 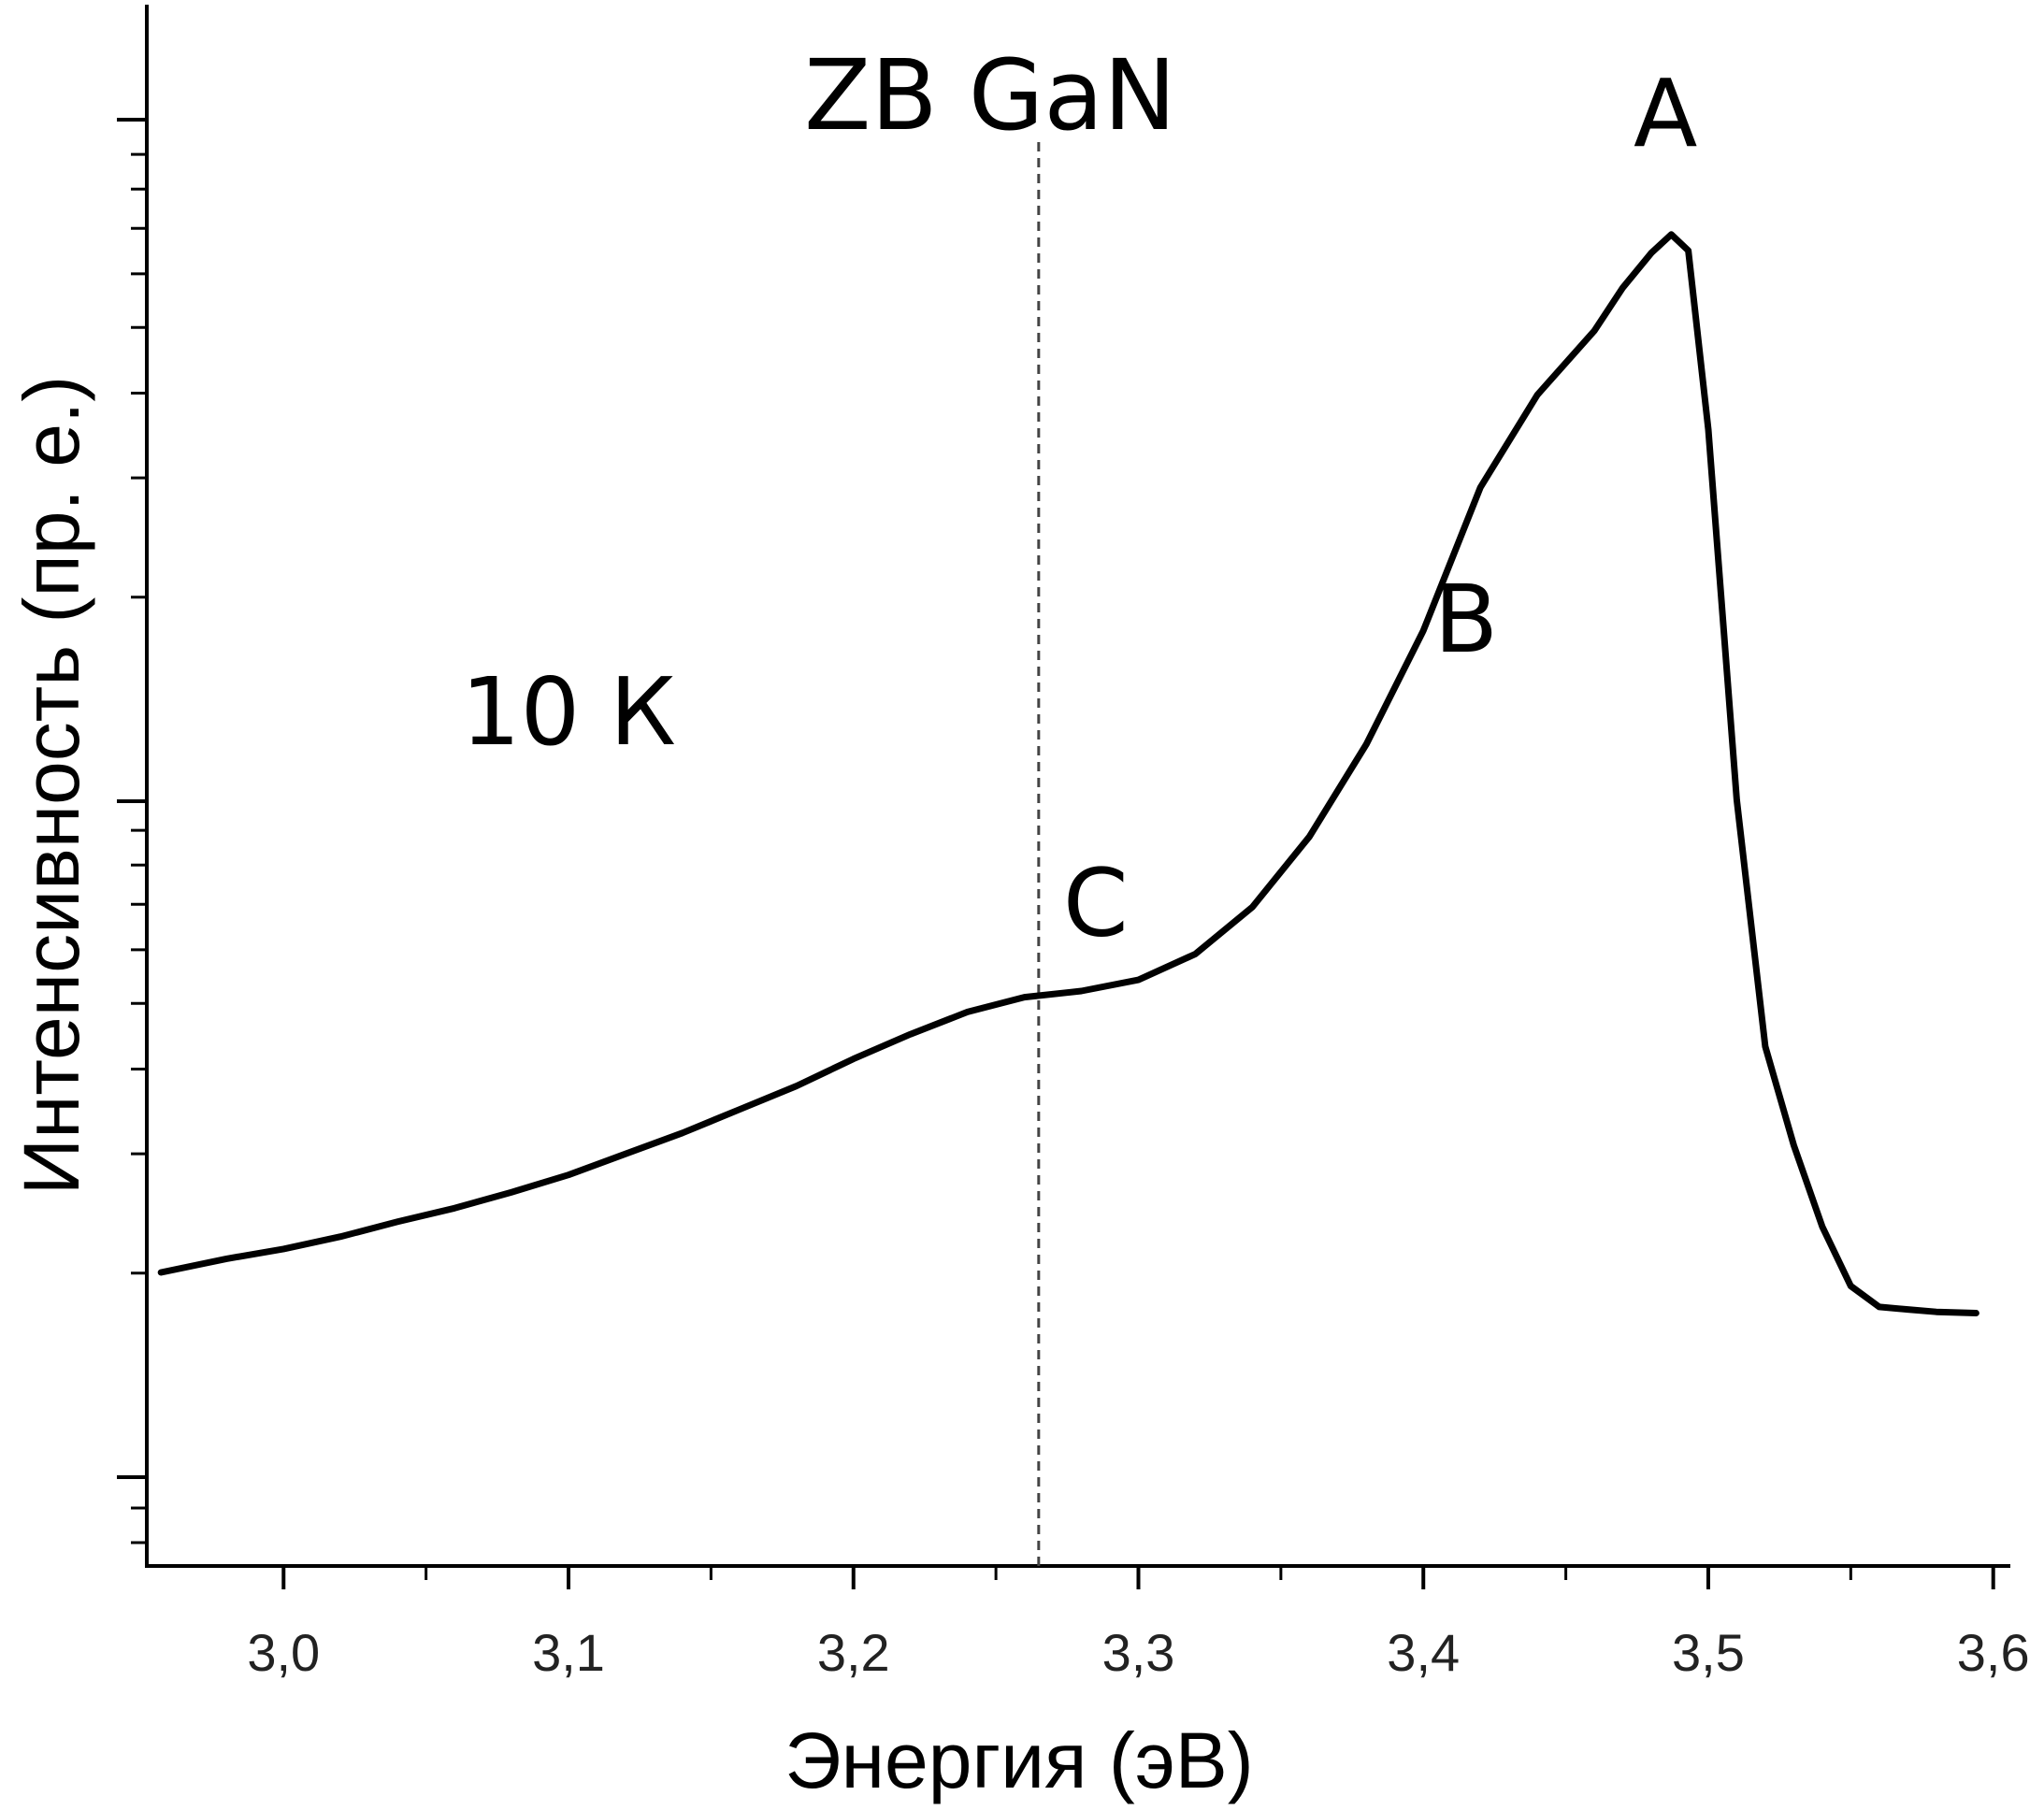 What do you see at coordinates (51, 786) in the screenshot?
I see `y-axis-title: Интенсивность (пр. е.)` at bounding box center [51, 786].